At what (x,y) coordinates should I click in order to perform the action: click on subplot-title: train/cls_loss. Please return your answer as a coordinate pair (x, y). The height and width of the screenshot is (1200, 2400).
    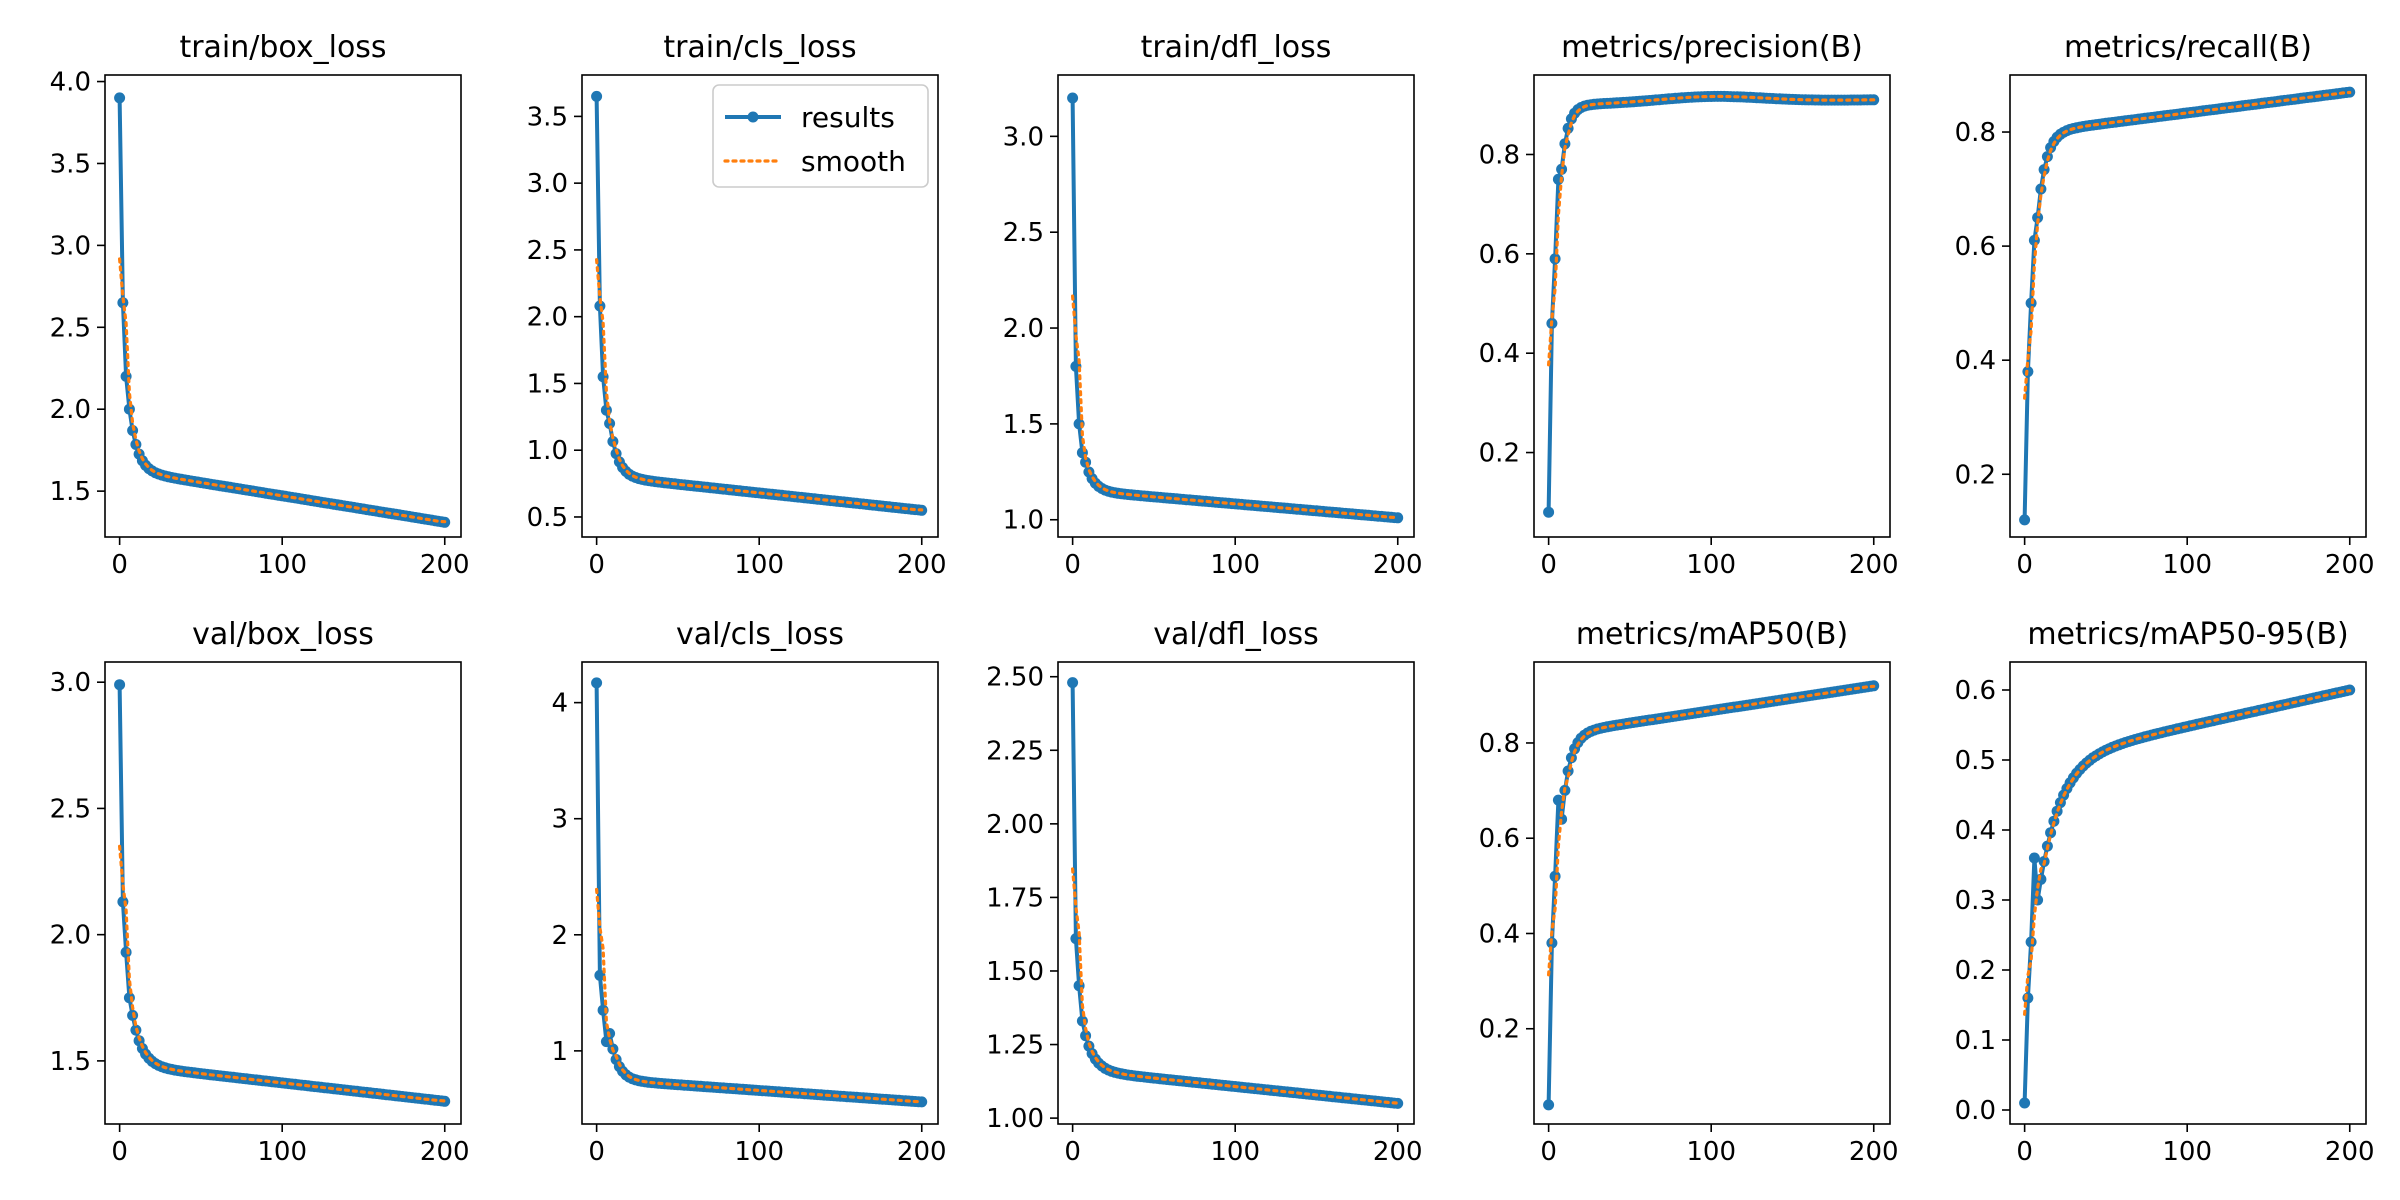
    Looking at the image, I should click on (759, 47).